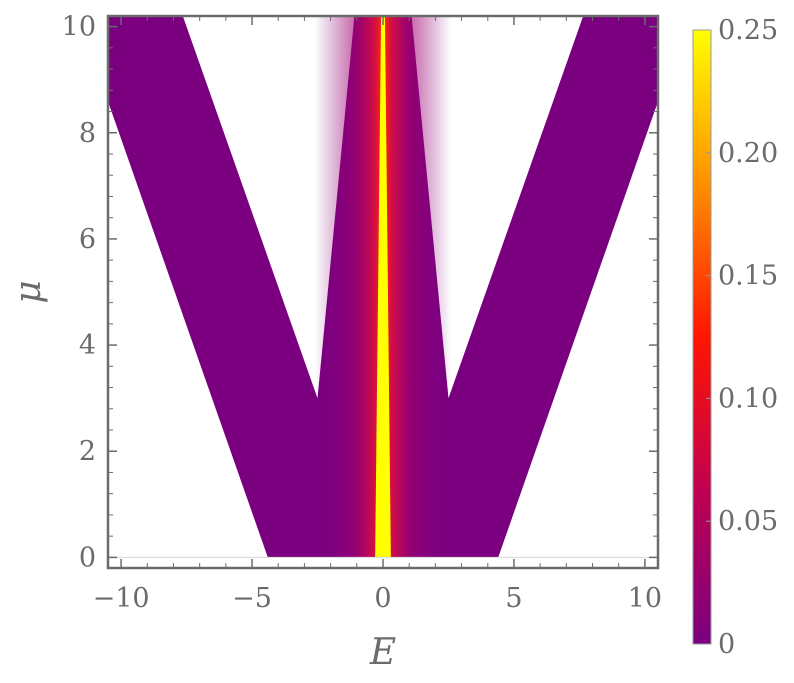 Image resolution: width=794 pixels, height=683 pixels. I want to click on colorbar-ticks, so click(708, 337).